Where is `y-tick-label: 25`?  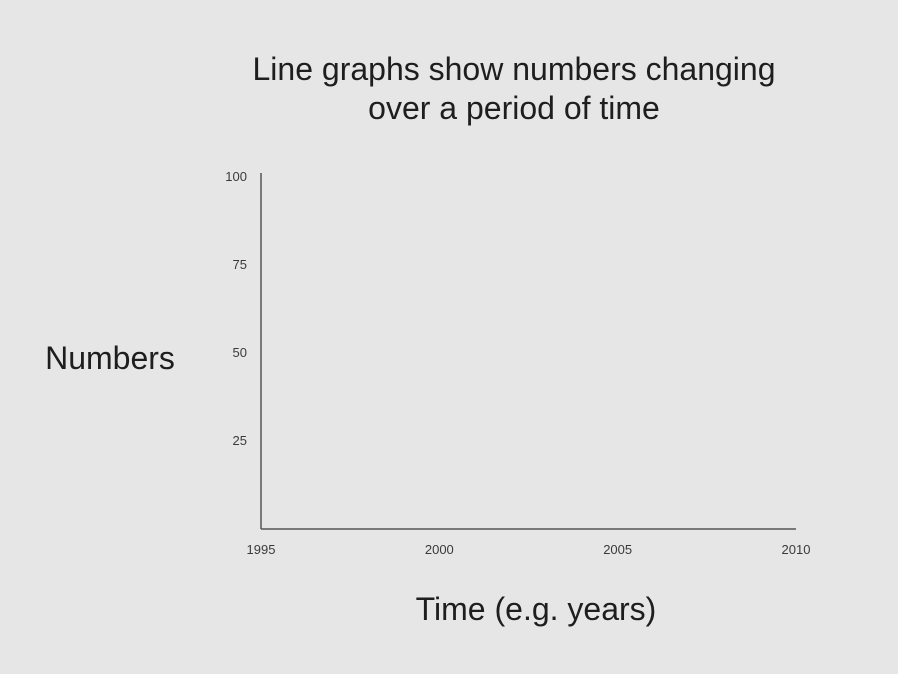 y-tick-label: 25 is located at coordinates (240, 440).